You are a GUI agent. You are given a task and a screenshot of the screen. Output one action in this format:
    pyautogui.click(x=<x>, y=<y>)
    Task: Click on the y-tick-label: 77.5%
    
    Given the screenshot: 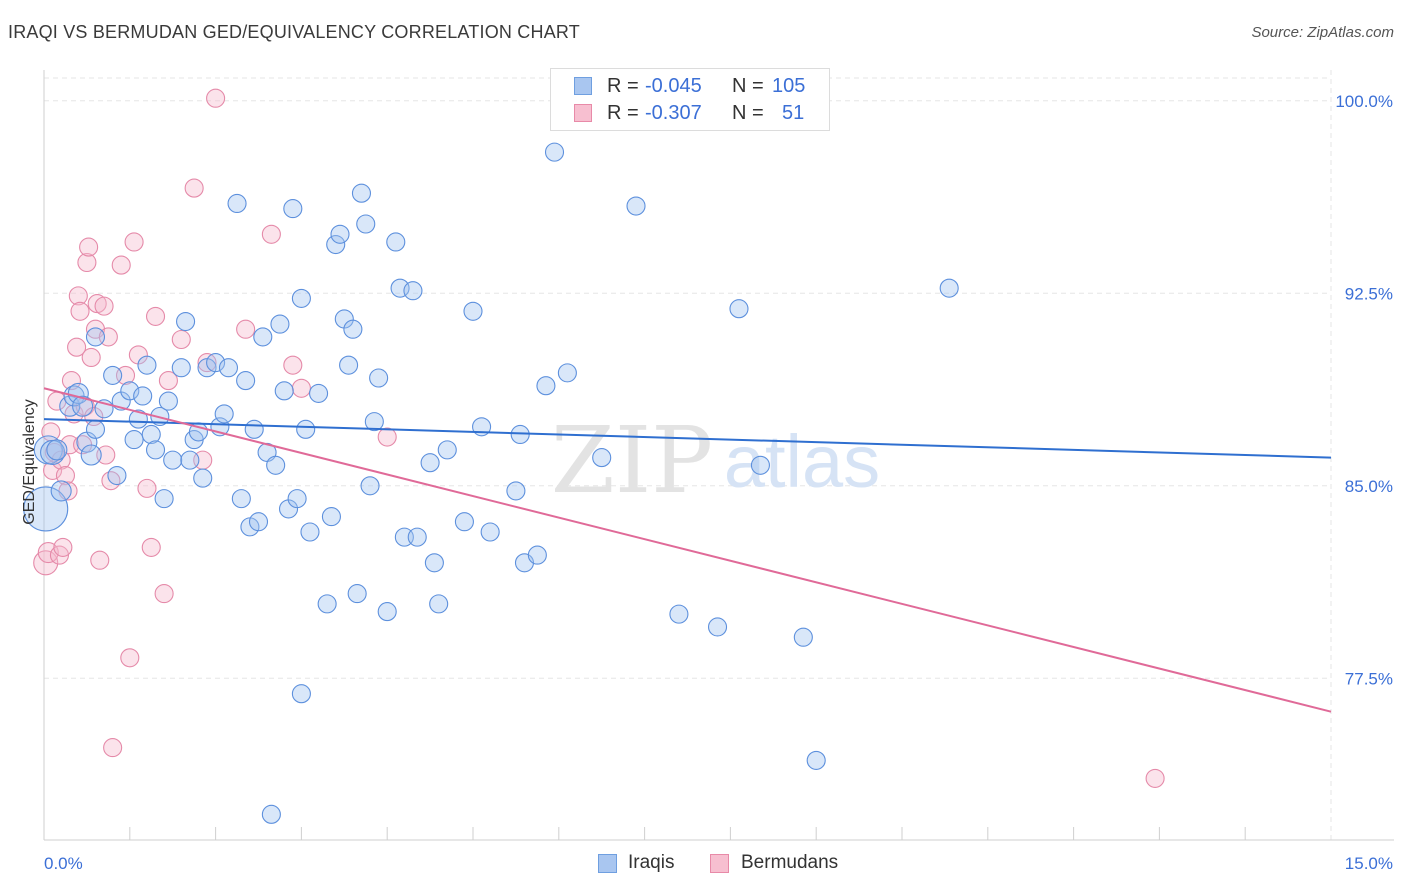 What is the action you would take?
    pyautogui.click(x=1369, y=678)
    